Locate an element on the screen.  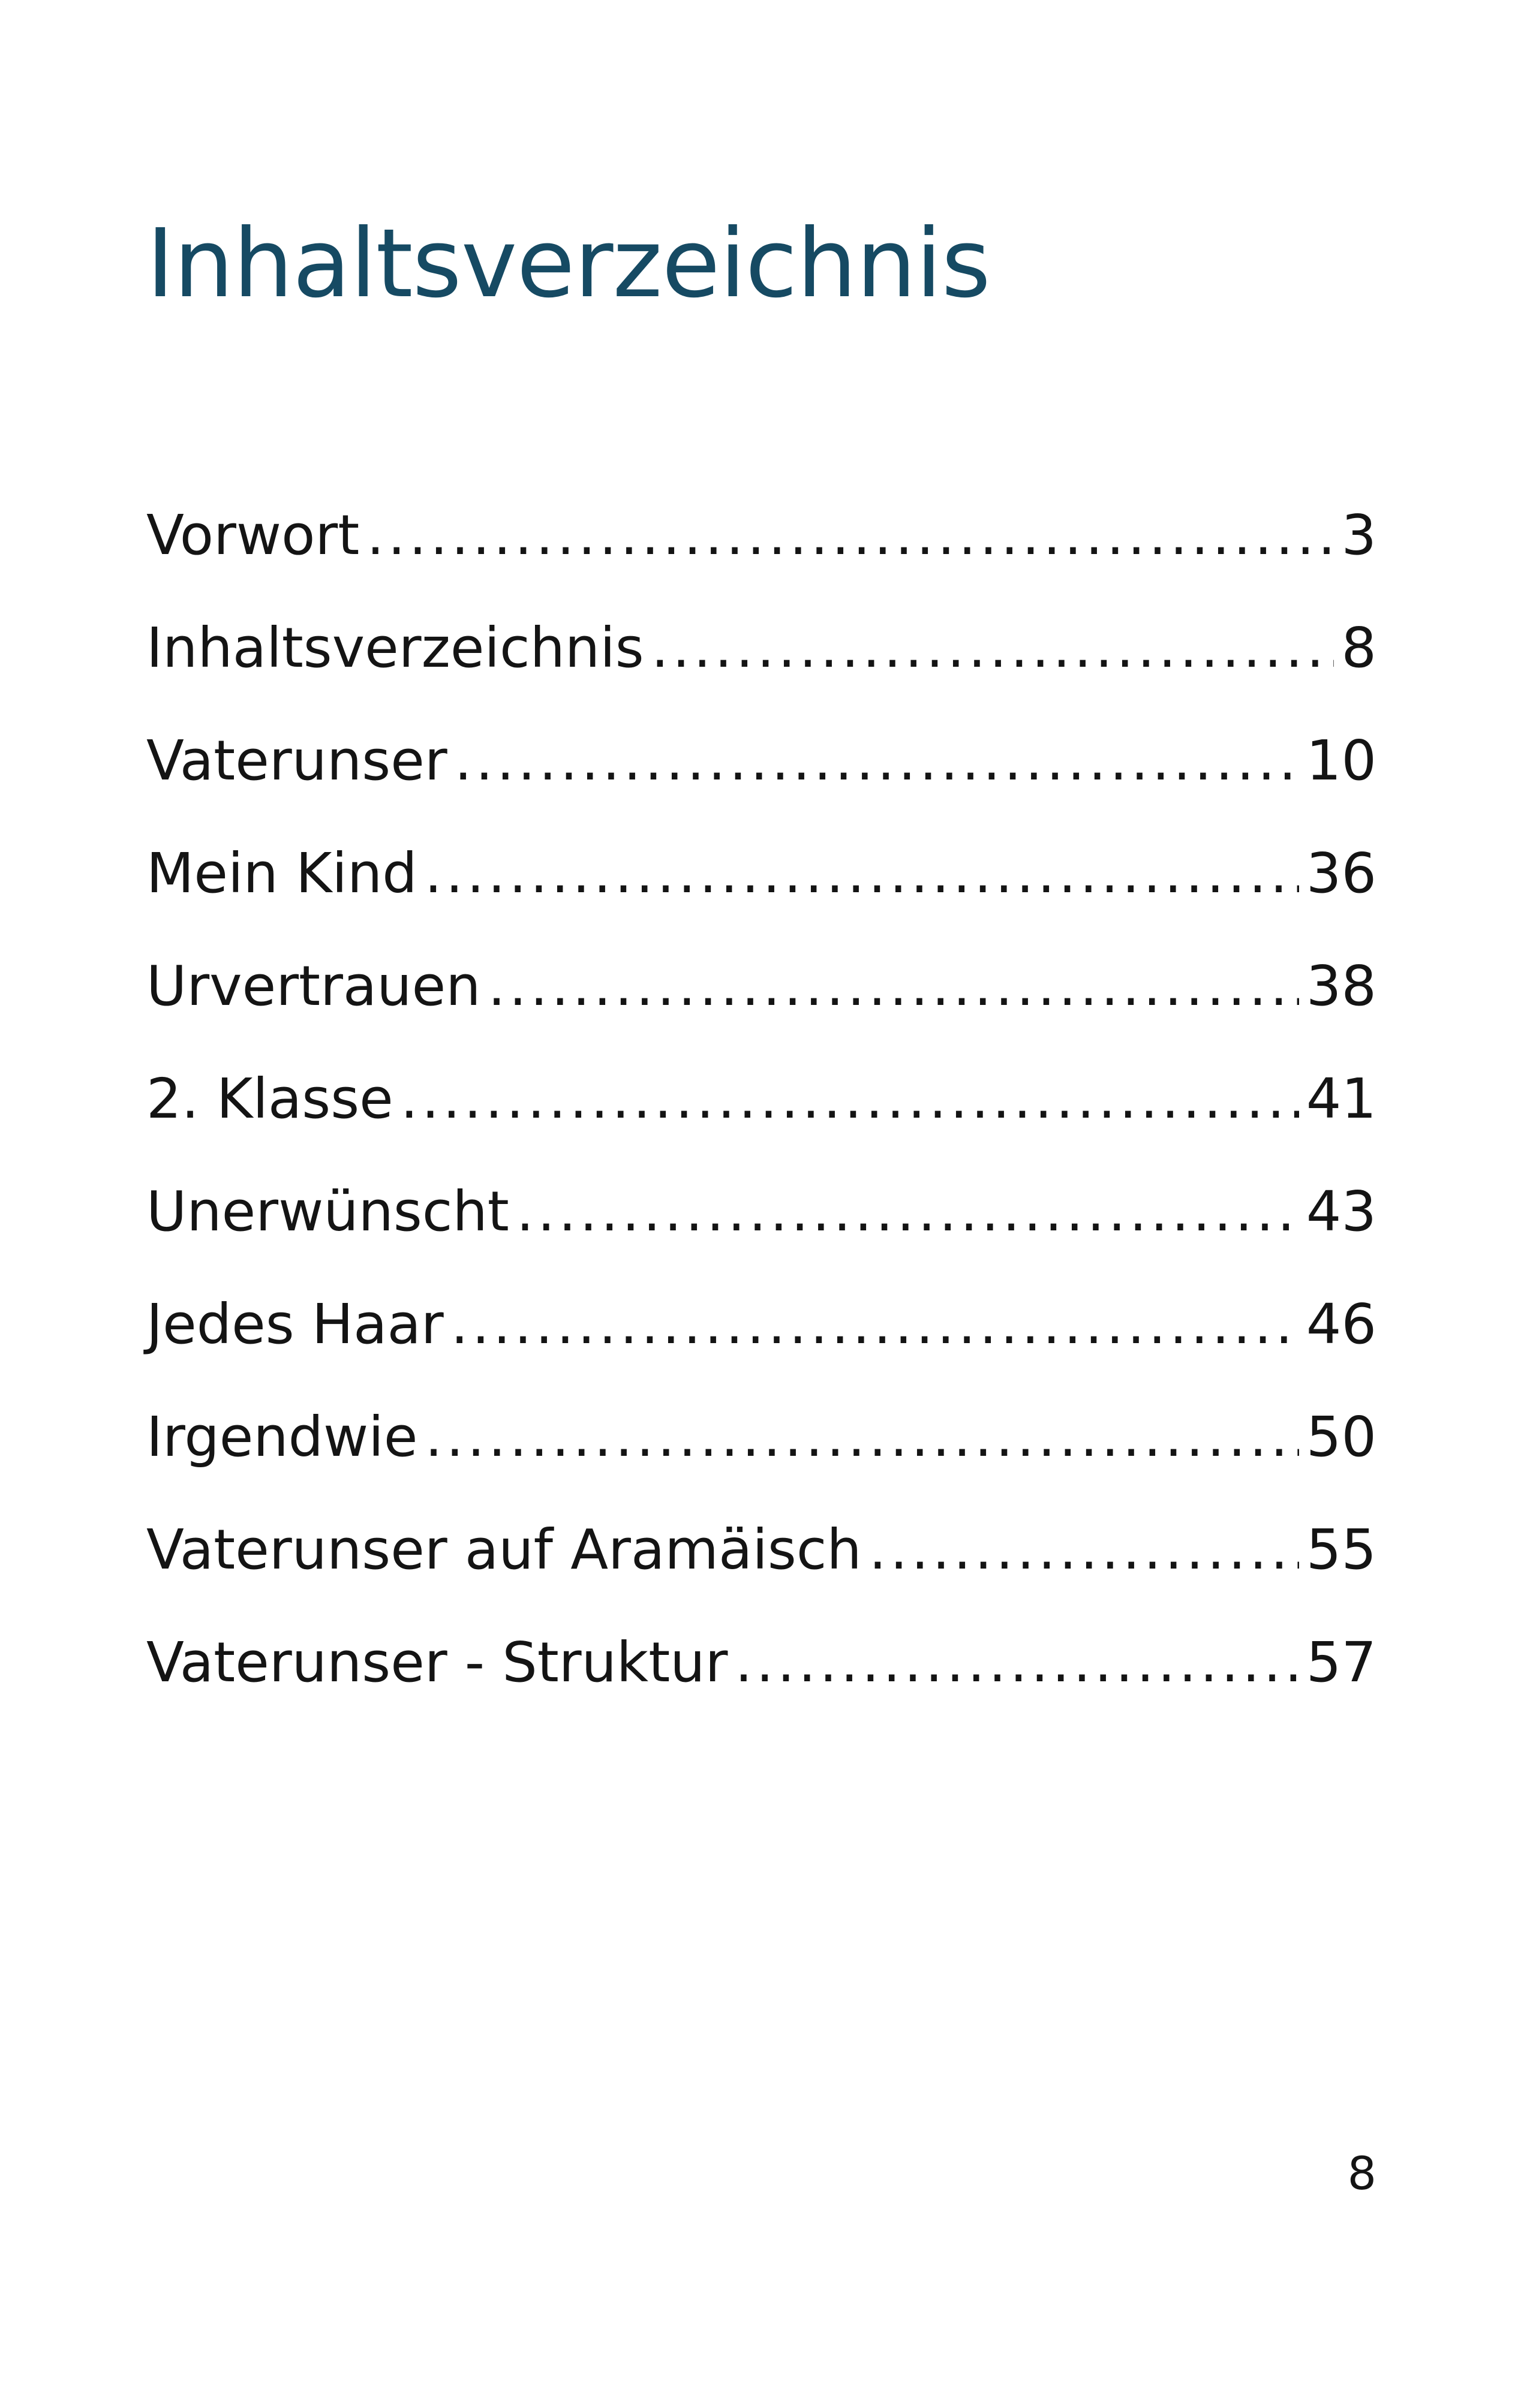
toc-entry: Vaterunser - Struktur 57 is located at coordinates (761, 1686).